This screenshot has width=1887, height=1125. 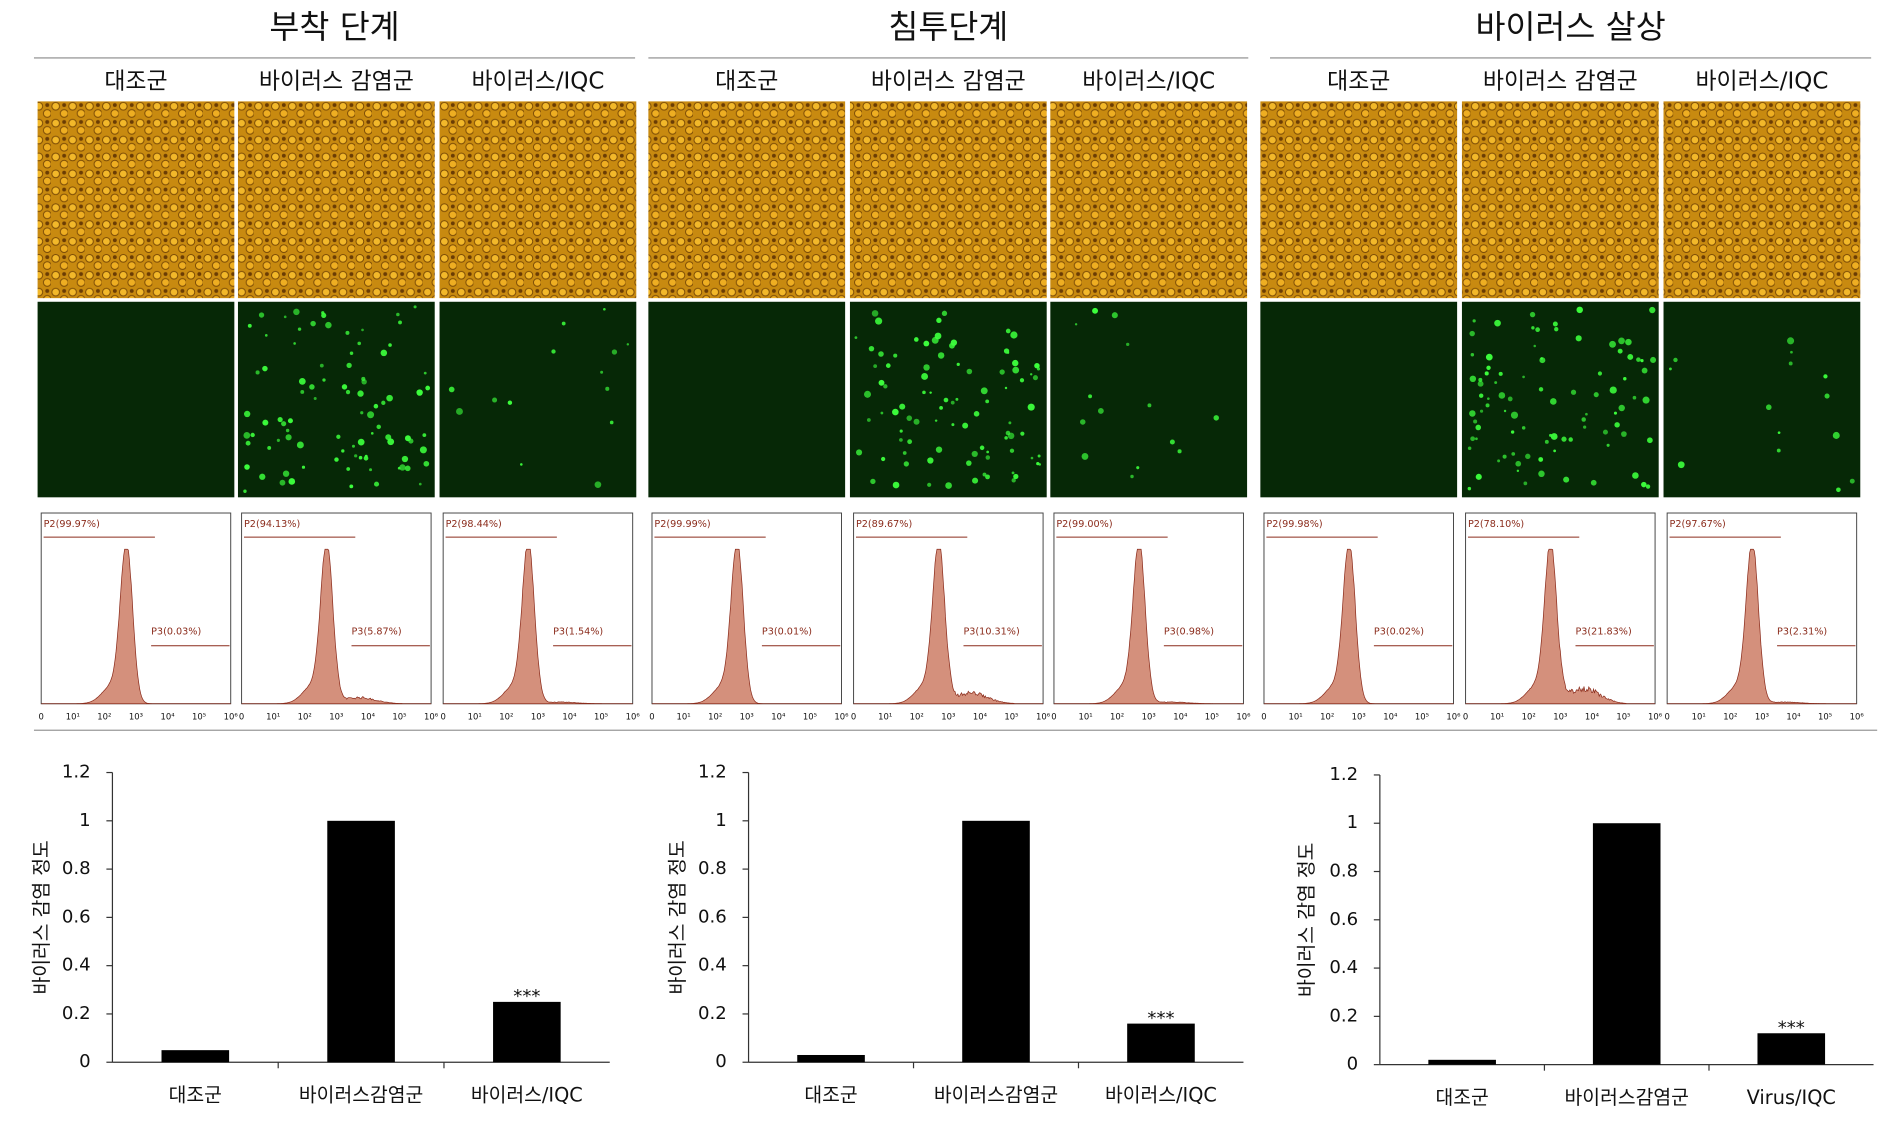 I want to click on y-tick-label: 0.8, so click(x=712, y=868).